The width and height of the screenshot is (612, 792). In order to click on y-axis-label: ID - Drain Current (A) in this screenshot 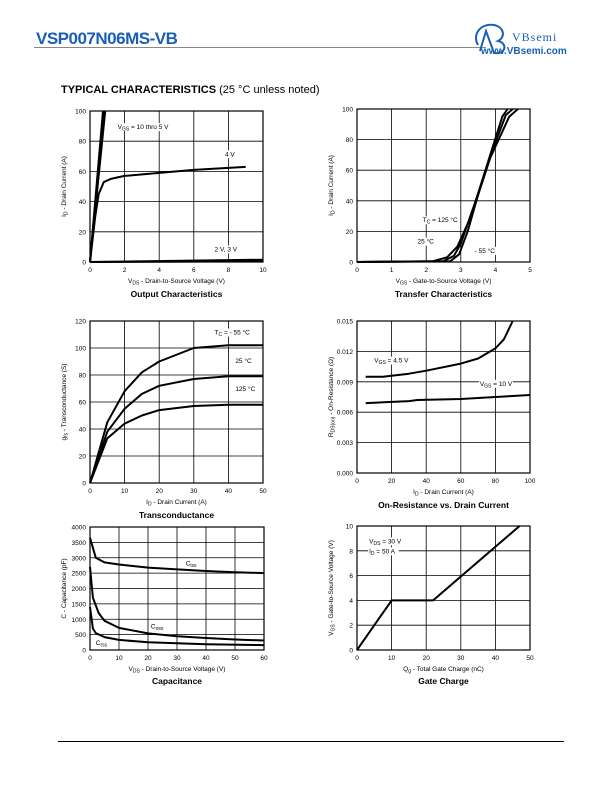, I will do `click(65, 186)`.